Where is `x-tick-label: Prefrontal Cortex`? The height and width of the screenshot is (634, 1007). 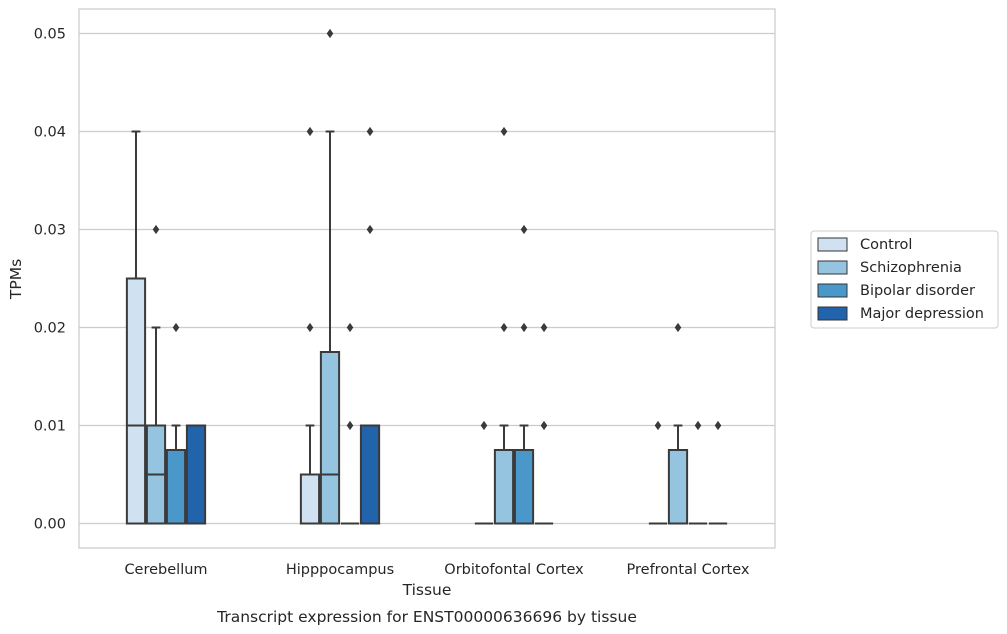 x-tick-label: Prefrontal Cortex is located at coordinates (688, 570).